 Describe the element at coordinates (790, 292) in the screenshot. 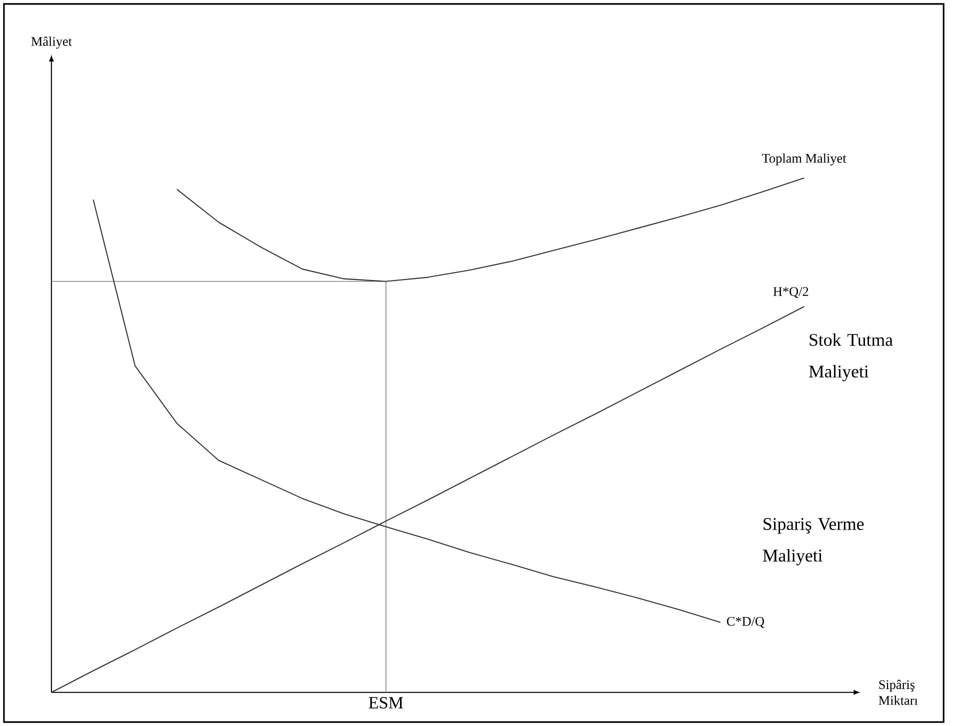

I see `series-label: H*Q/2` at that location.